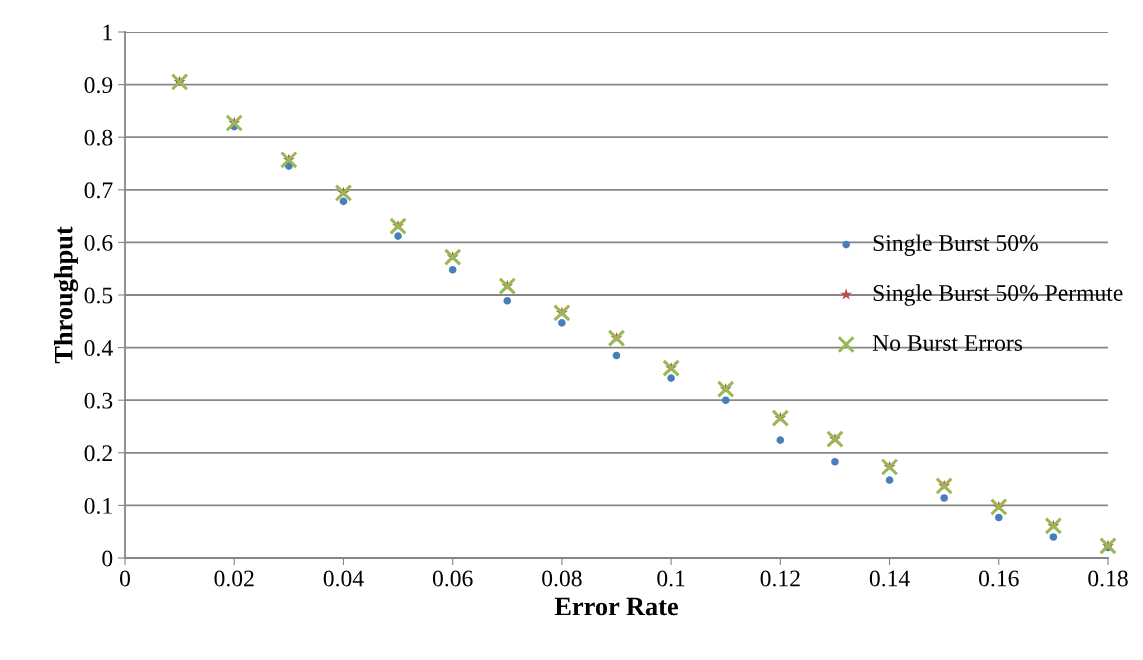 The width and height of the screenshot is (1143, 660). Describe the element at coordinates (107, 32) in the screenshot. I see `y-tick-label: 1` at that location.